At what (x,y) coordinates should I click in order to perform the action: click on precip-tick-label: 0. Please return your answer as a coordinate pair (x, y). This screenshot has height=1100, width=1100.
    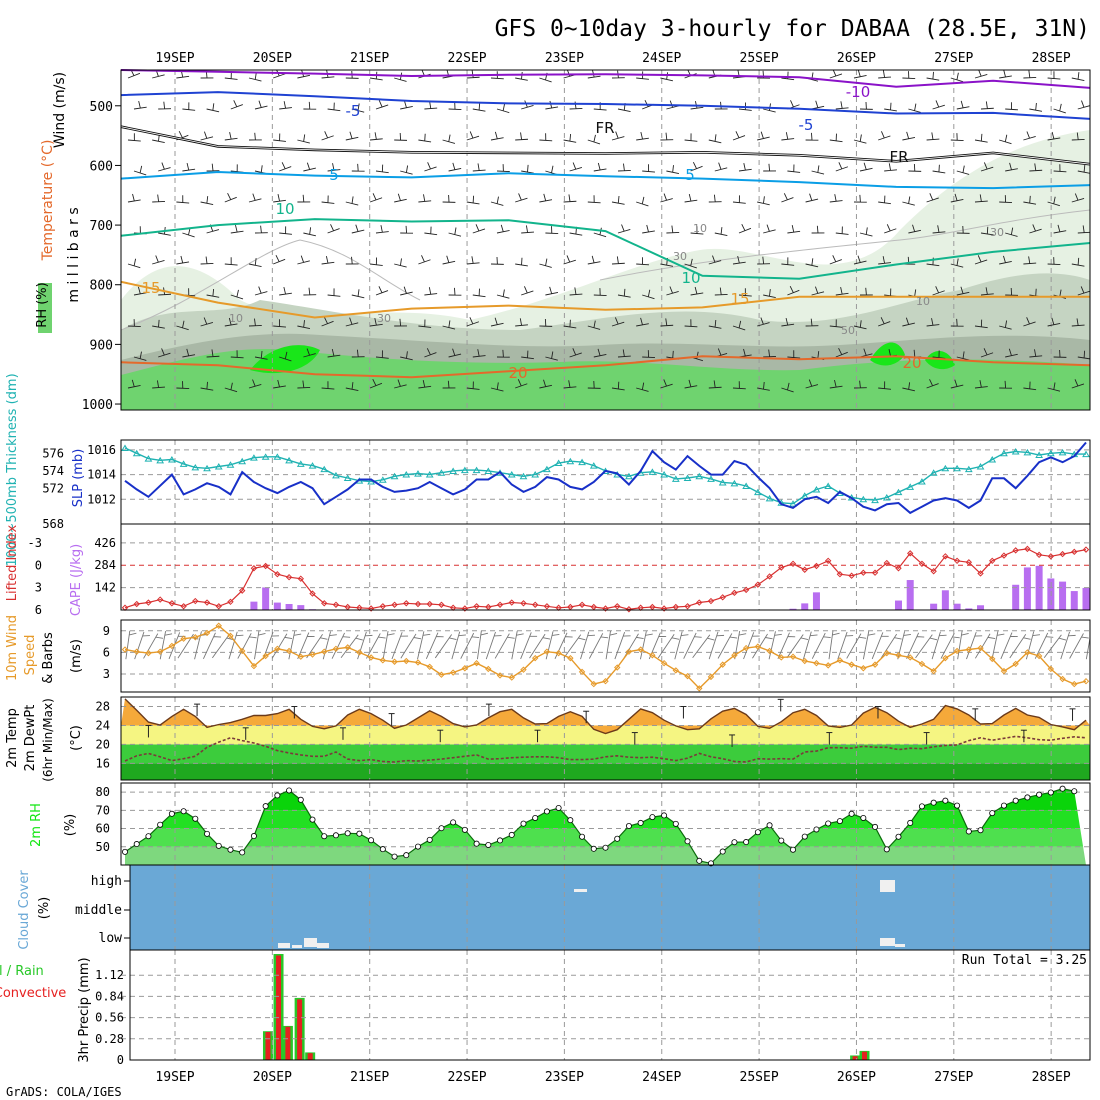
    Looking at the image, I should click on (120, 1060).